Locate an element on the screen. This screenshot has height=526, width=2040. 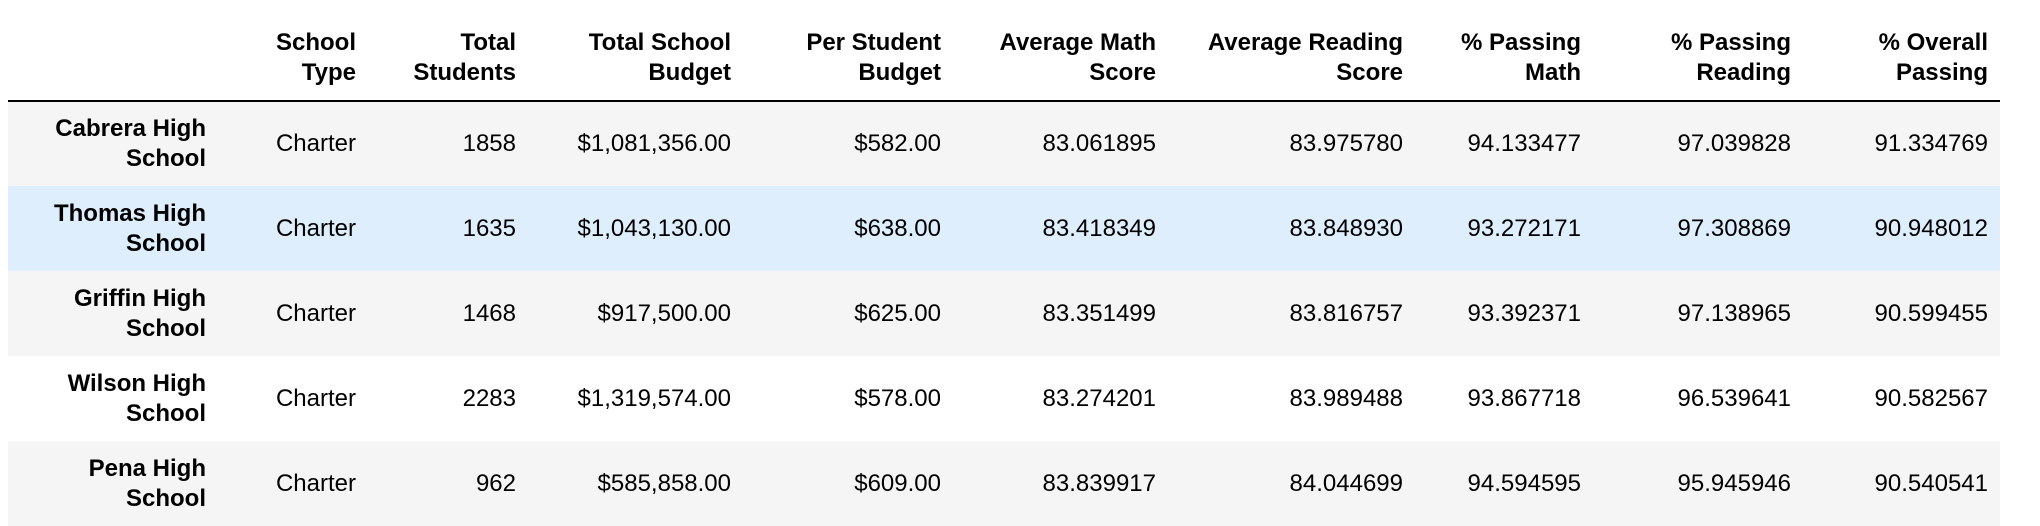
column-header-average-math-score: Average Math Score is located at coordinates (1060, 51).